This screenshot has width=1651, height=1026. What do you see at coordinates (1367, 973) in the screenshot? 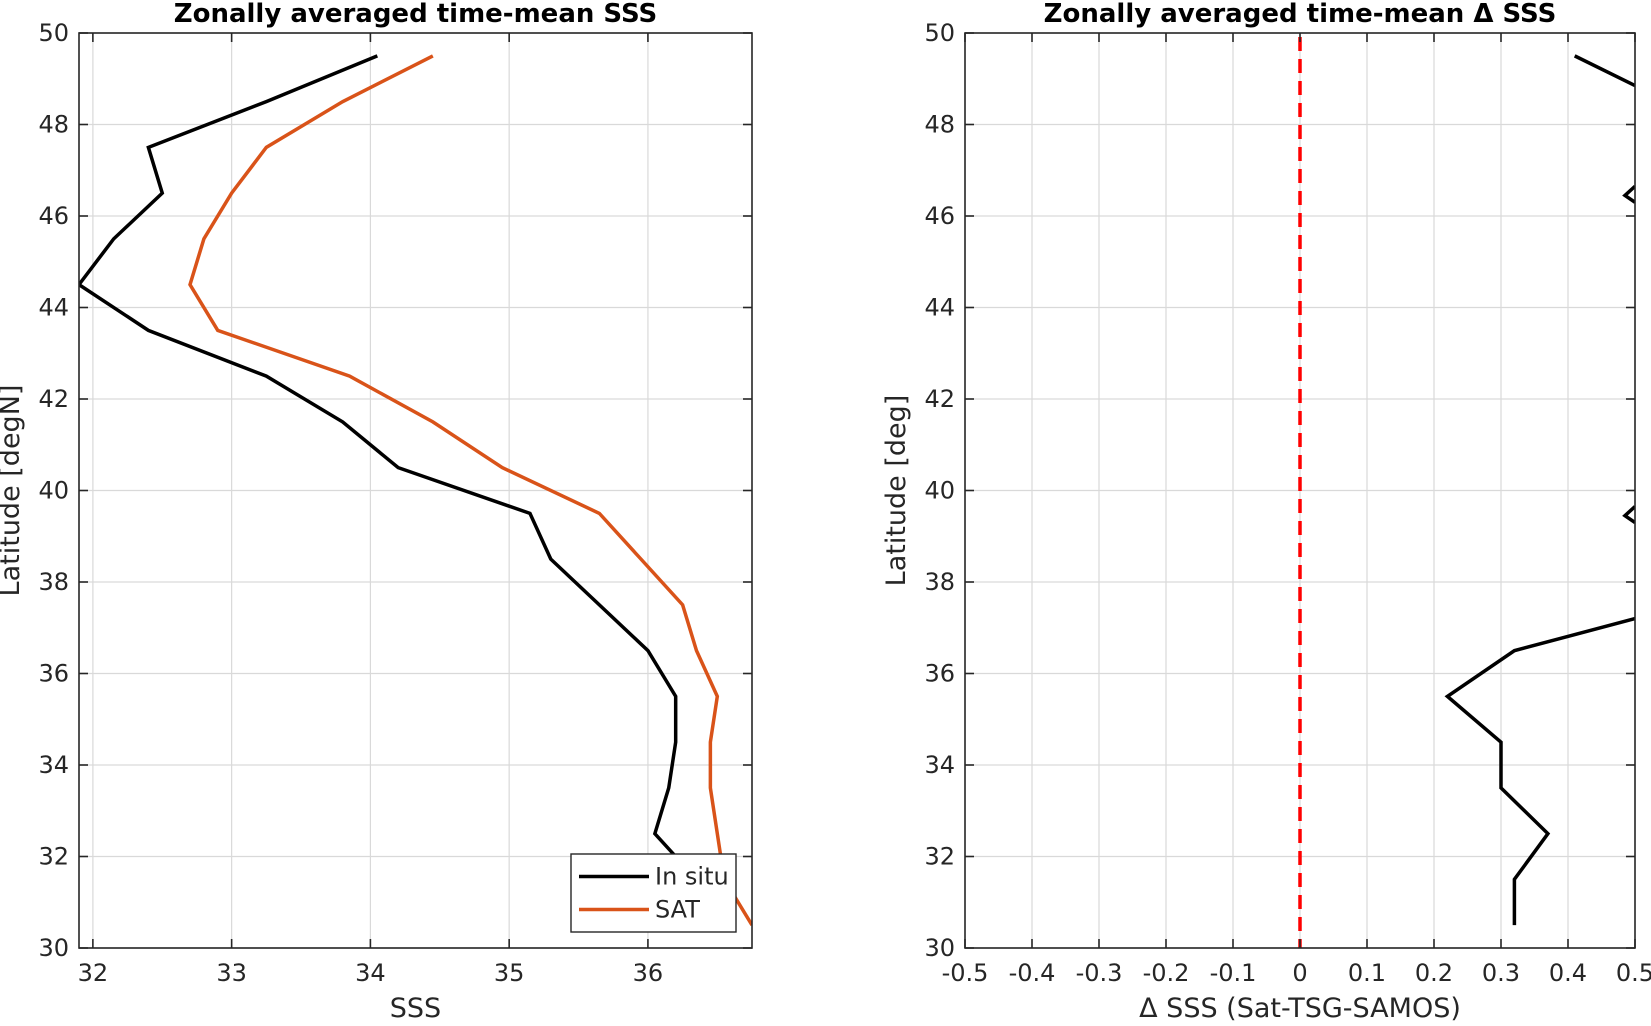
I see `x-tick-label: 0.1` at bounding box center [1367, 973].